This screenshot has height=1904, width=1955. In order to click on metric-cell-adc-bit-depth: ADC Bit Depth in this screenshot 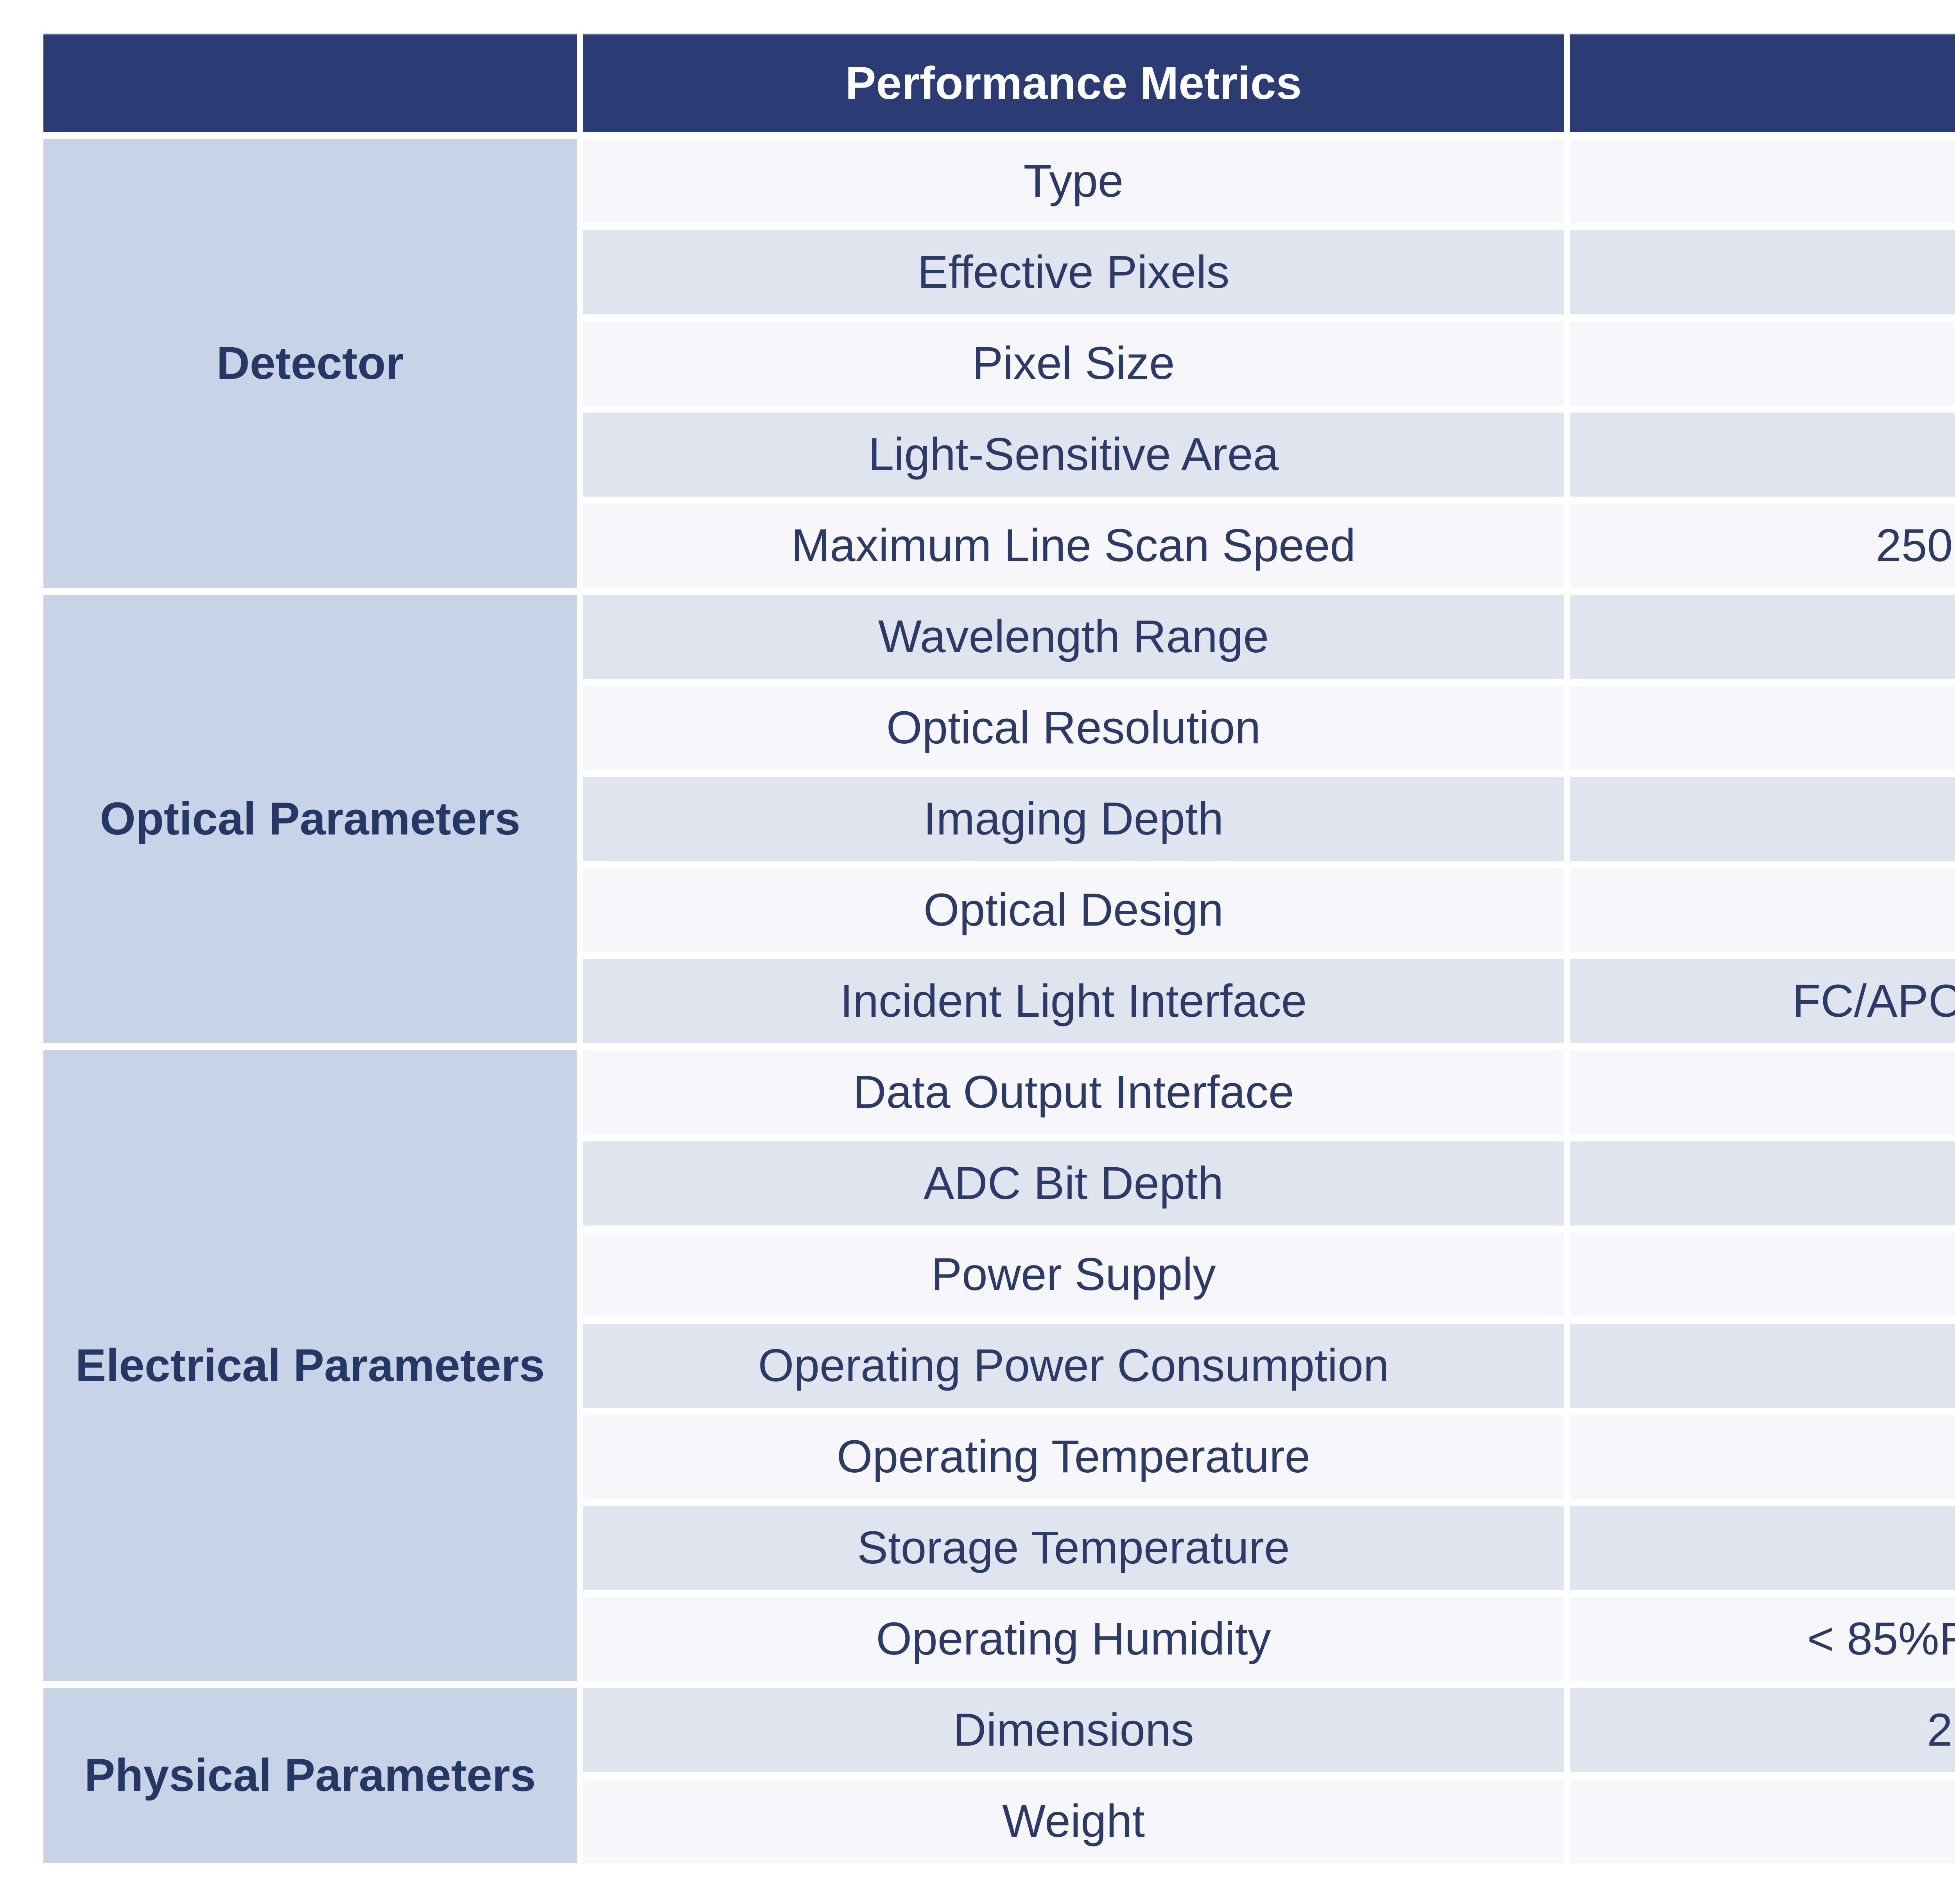, I will do `click(1074, 1183)`.